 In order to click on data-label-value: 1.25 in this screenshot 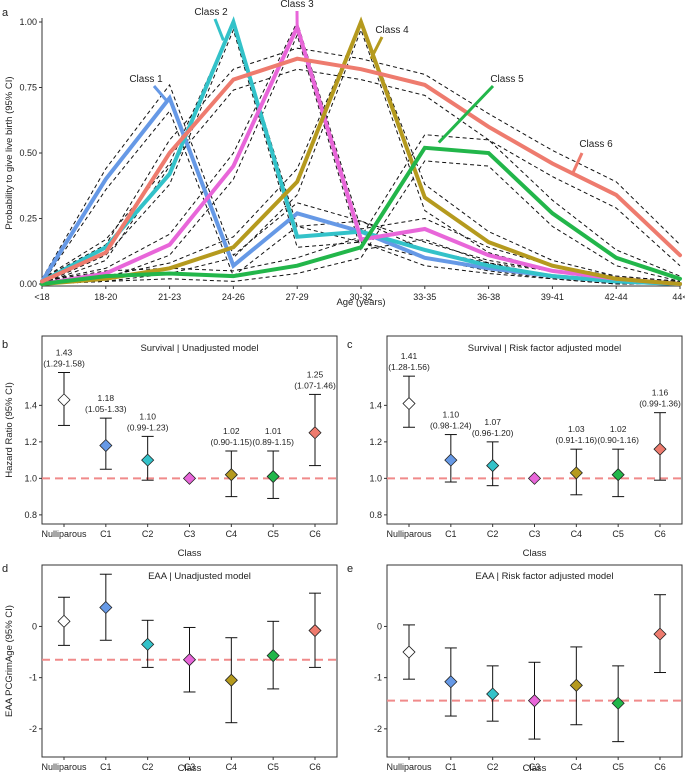, I will do `click(315, 374)`.